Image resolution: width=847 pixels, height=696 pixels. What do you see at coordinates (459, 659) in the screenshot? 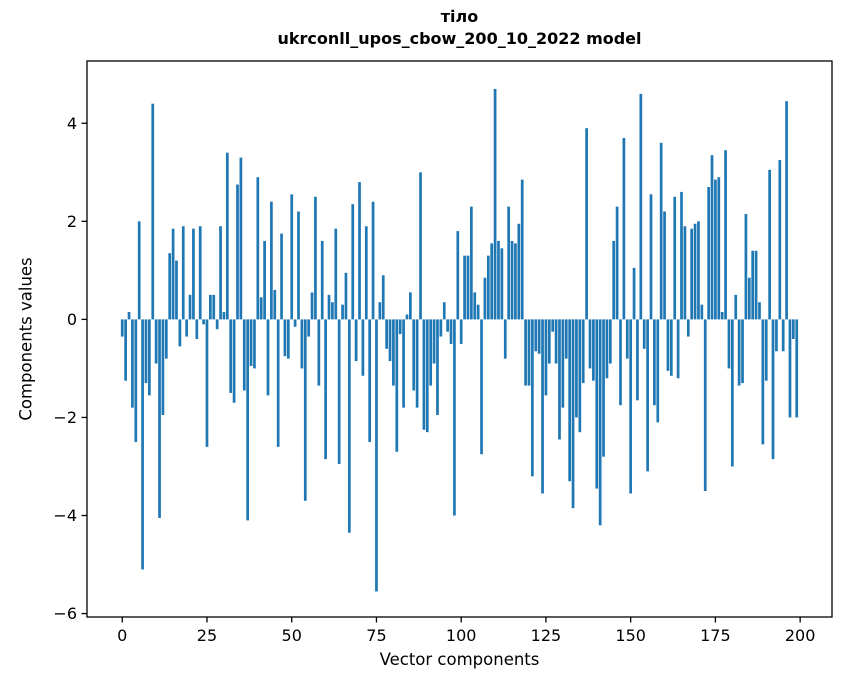
I see `x-axis-label: Vector components` at bounding box center [459, 659].